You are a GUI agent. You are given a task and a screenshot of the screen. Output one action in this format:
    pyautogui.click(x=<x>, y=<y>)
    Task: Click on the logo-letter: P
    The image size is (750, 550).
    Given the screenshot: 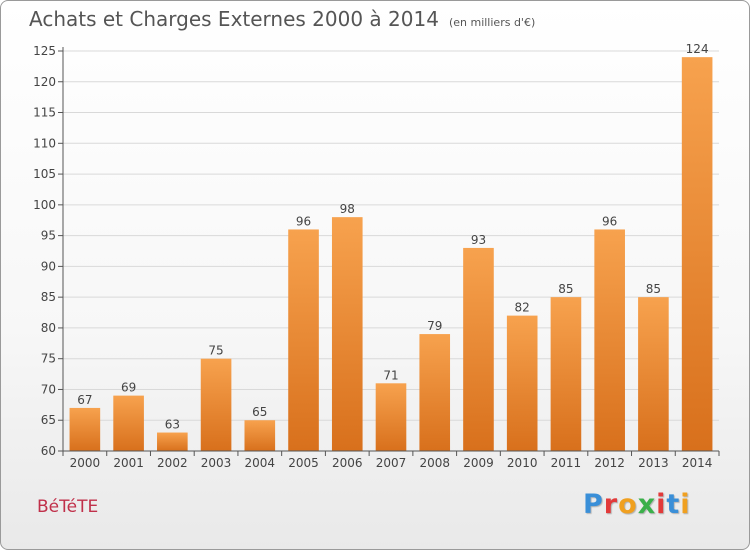 What is the action you would take?
    pyautogui.click(x=593, y=504)
    